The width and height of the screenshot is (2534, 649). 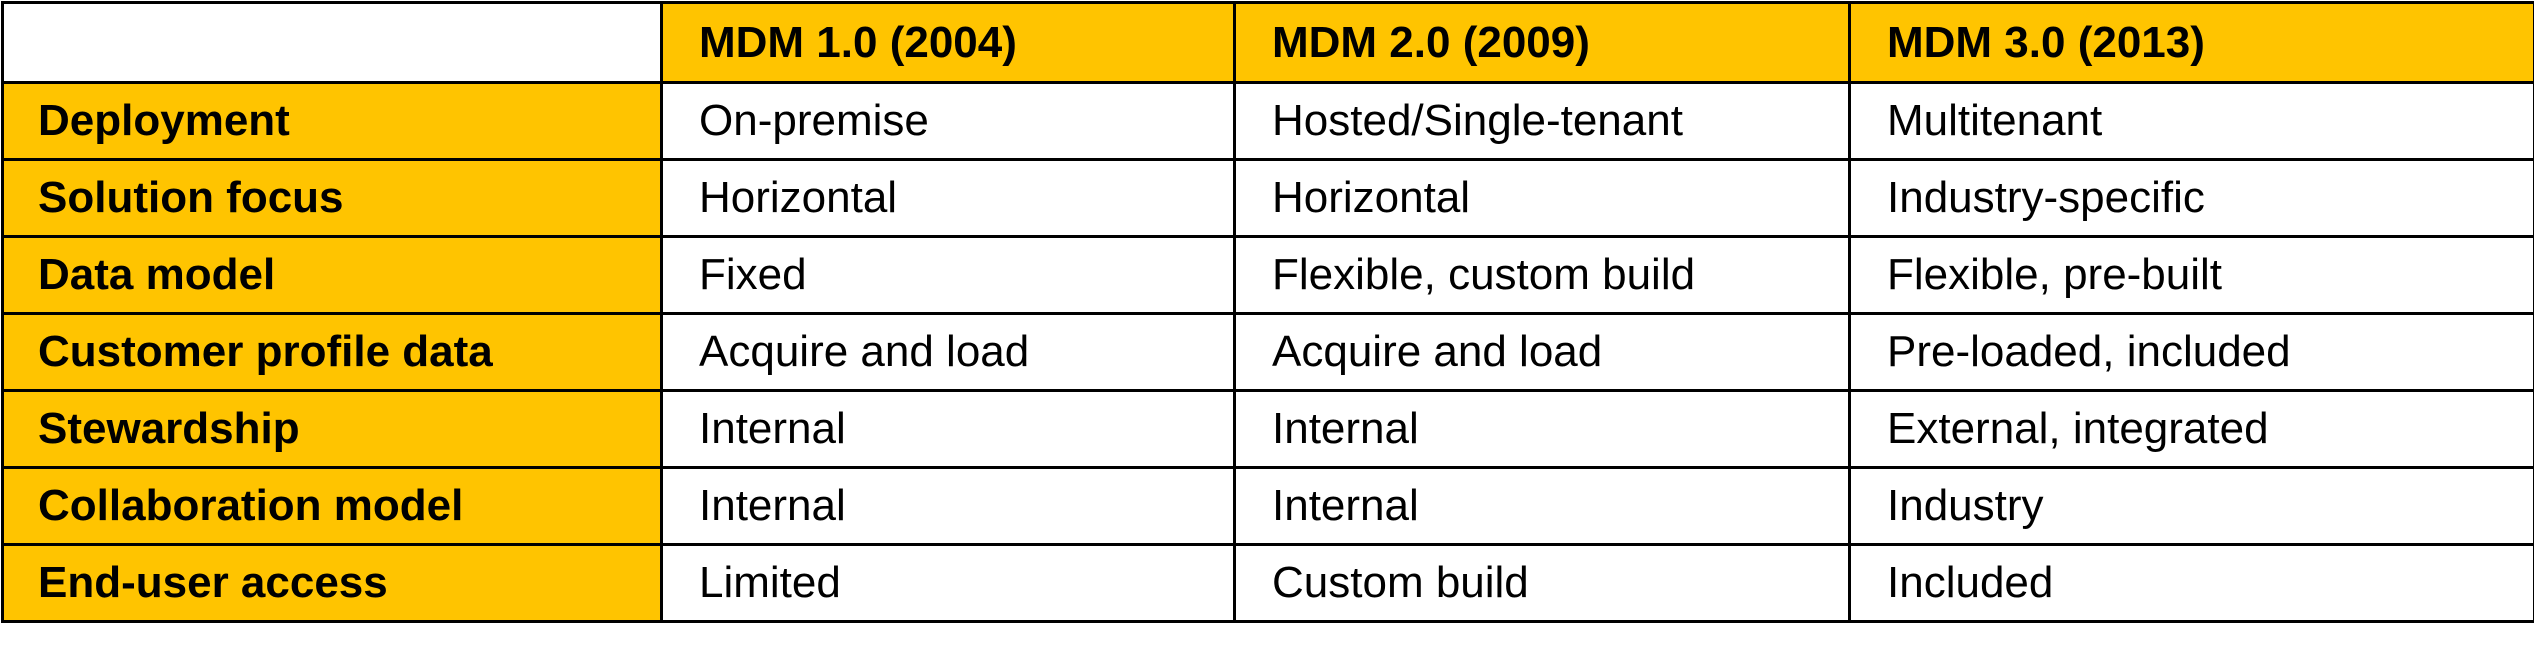 What do you see at coordinates (332, 583) in the screenshot?
I see `row-label: End-user access` at bounding box center [332, 583].